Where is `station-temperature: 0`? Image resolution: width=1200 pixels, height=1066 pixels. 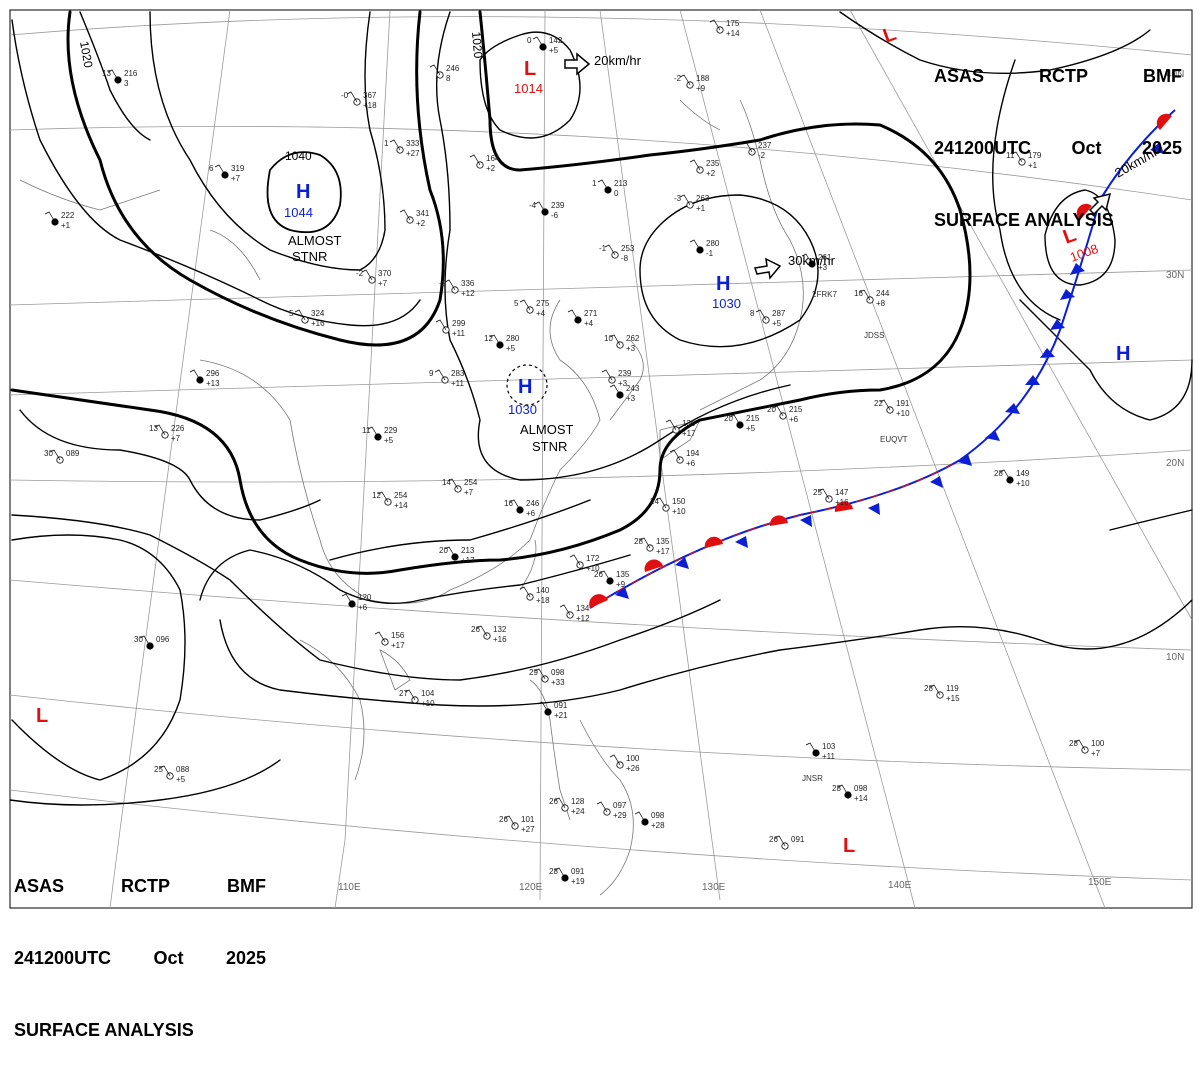 station-temperature: 0 is located at coordinates (529, 40).